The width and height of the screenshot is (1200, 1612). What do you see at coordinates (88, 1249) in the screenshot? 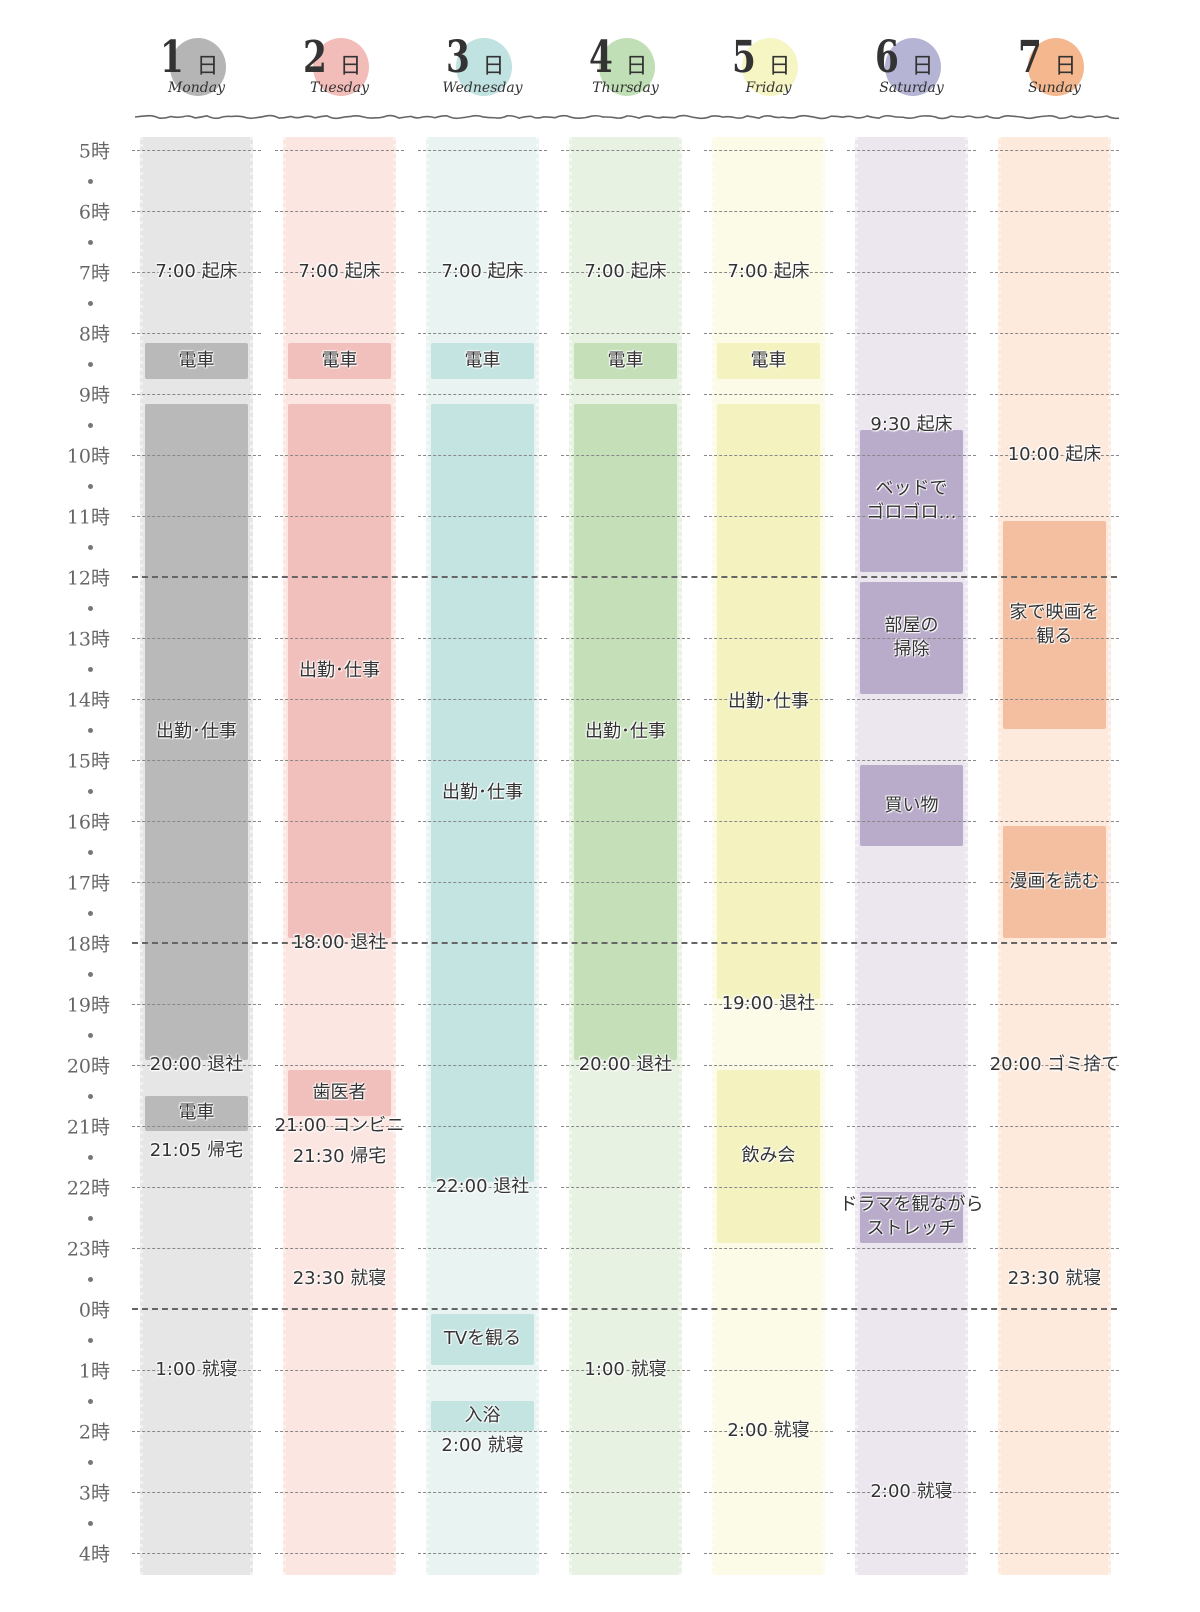
I see `hour-label: 23時` at bounding box center [88, 1249].